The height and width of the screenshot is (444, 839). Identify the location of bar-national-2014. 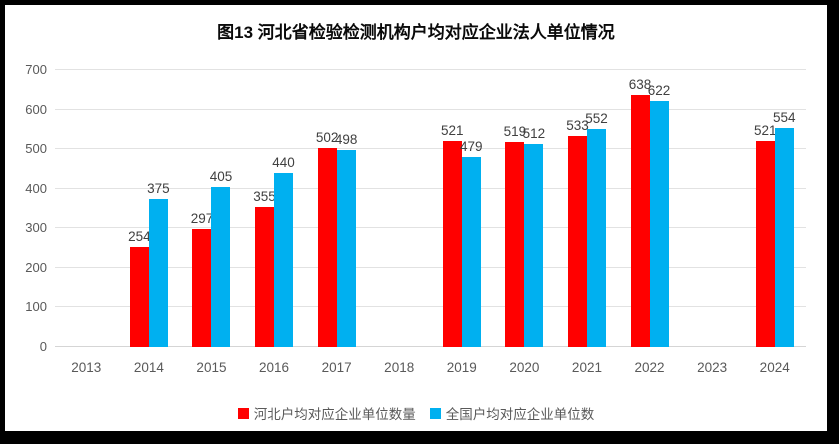
(158, 272).